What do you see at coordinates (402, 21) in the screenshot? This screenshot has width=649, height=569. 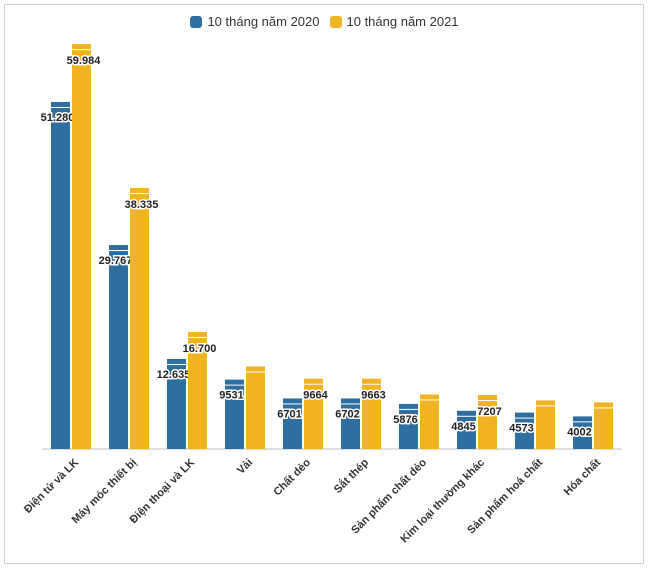 I see `legend-label-2021: 10 tháng năm 2021` at bounding box center [402, 21].